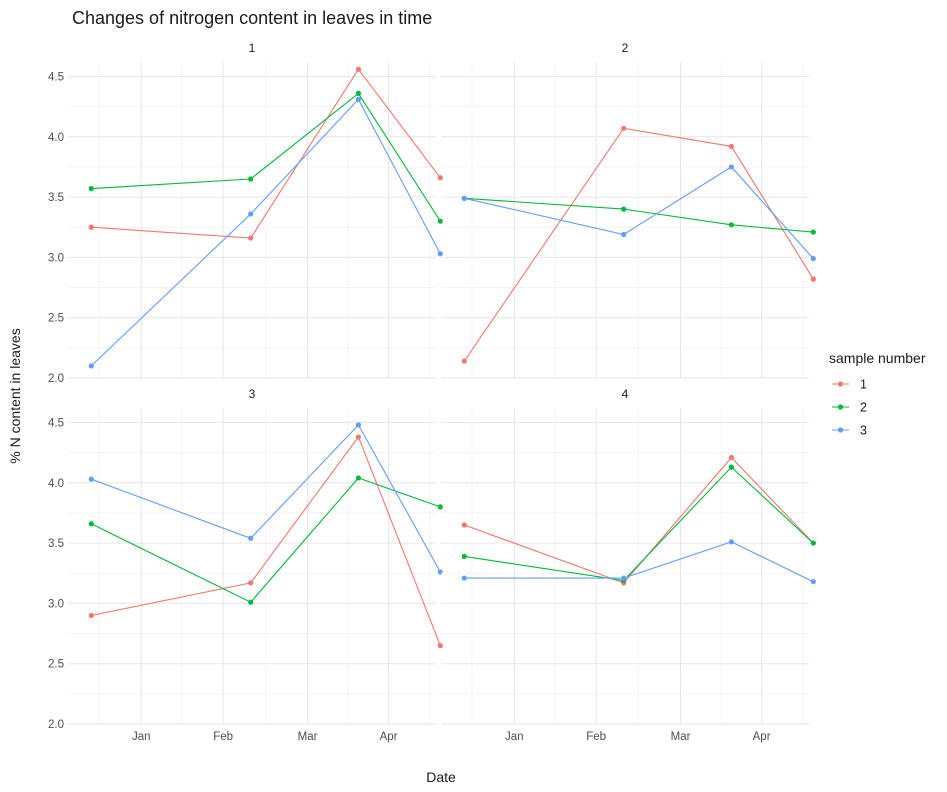  Describe the element at coordinates (849, 385) in the screenshot. I see `legend-entry-1: 1` at that location.